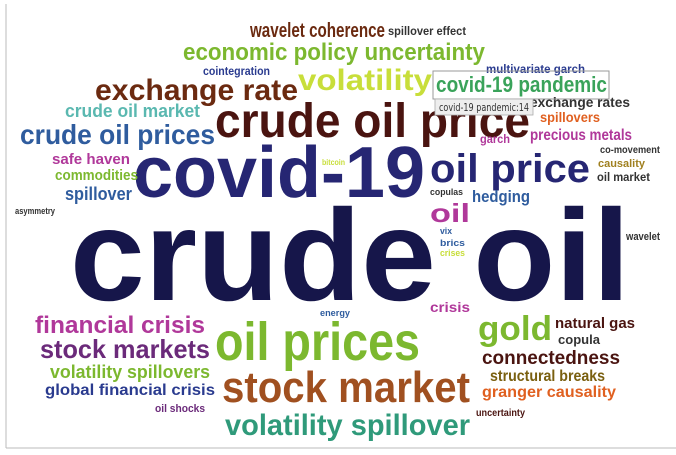  Describe the element at coordinates (446, 231) in the screenshot. I see `word: vix` at that location.